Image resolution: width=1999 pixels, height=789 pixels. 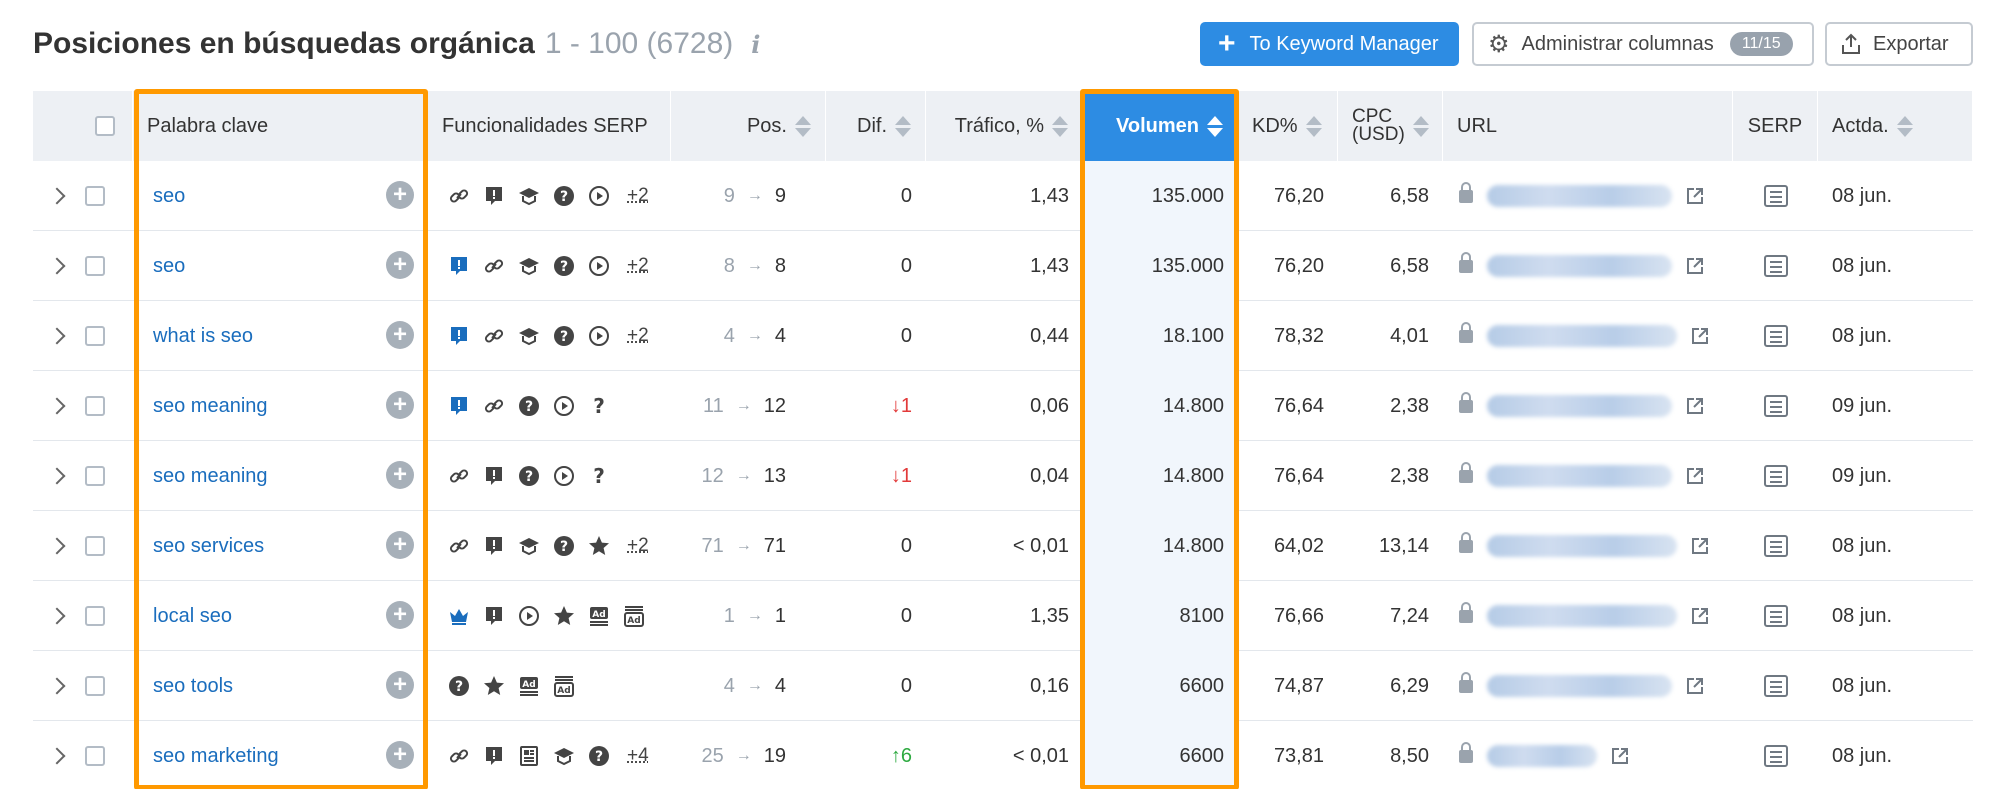 I want to click on header-pos: Pos., so click(x=748, y=126).